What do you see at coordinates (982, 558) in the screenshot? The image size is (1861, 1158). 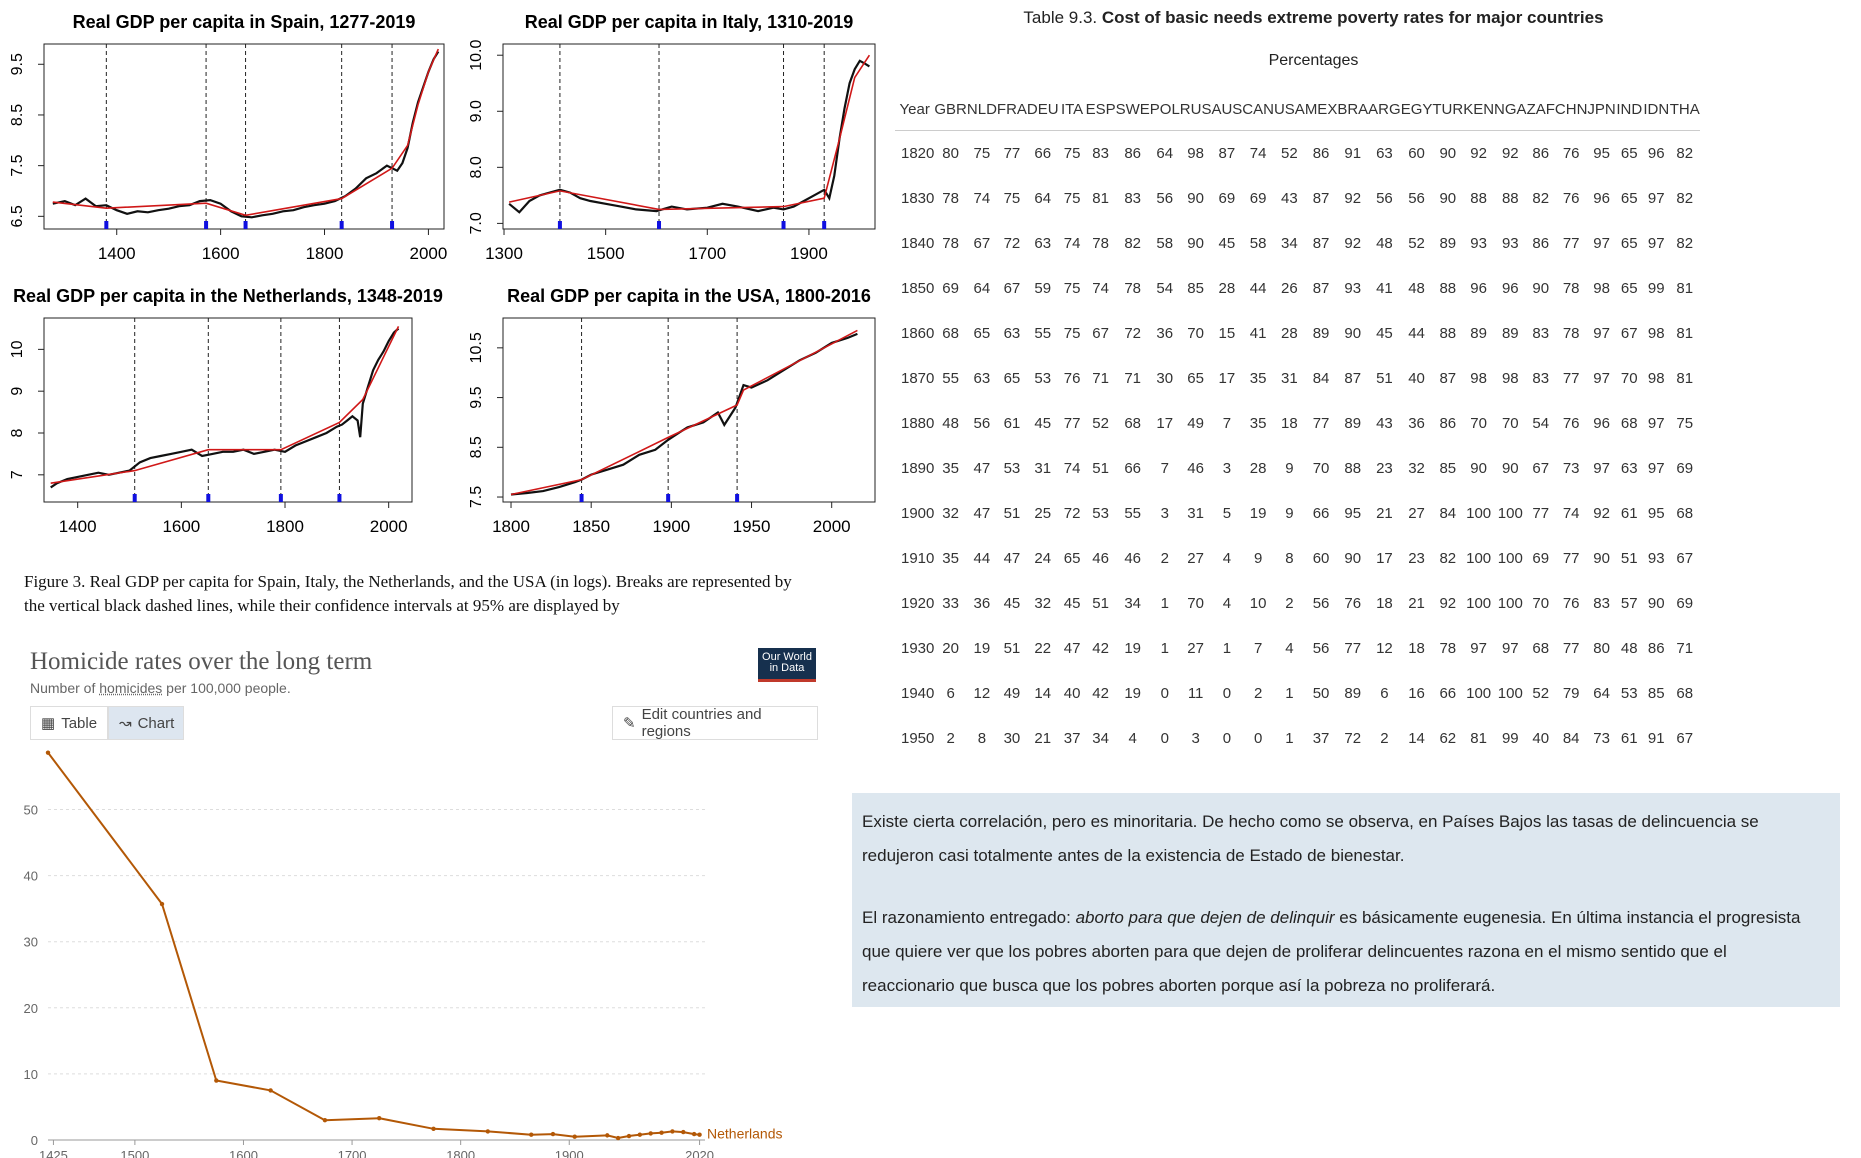 I see `table-cell: 44` at bounding box center [982, 558].